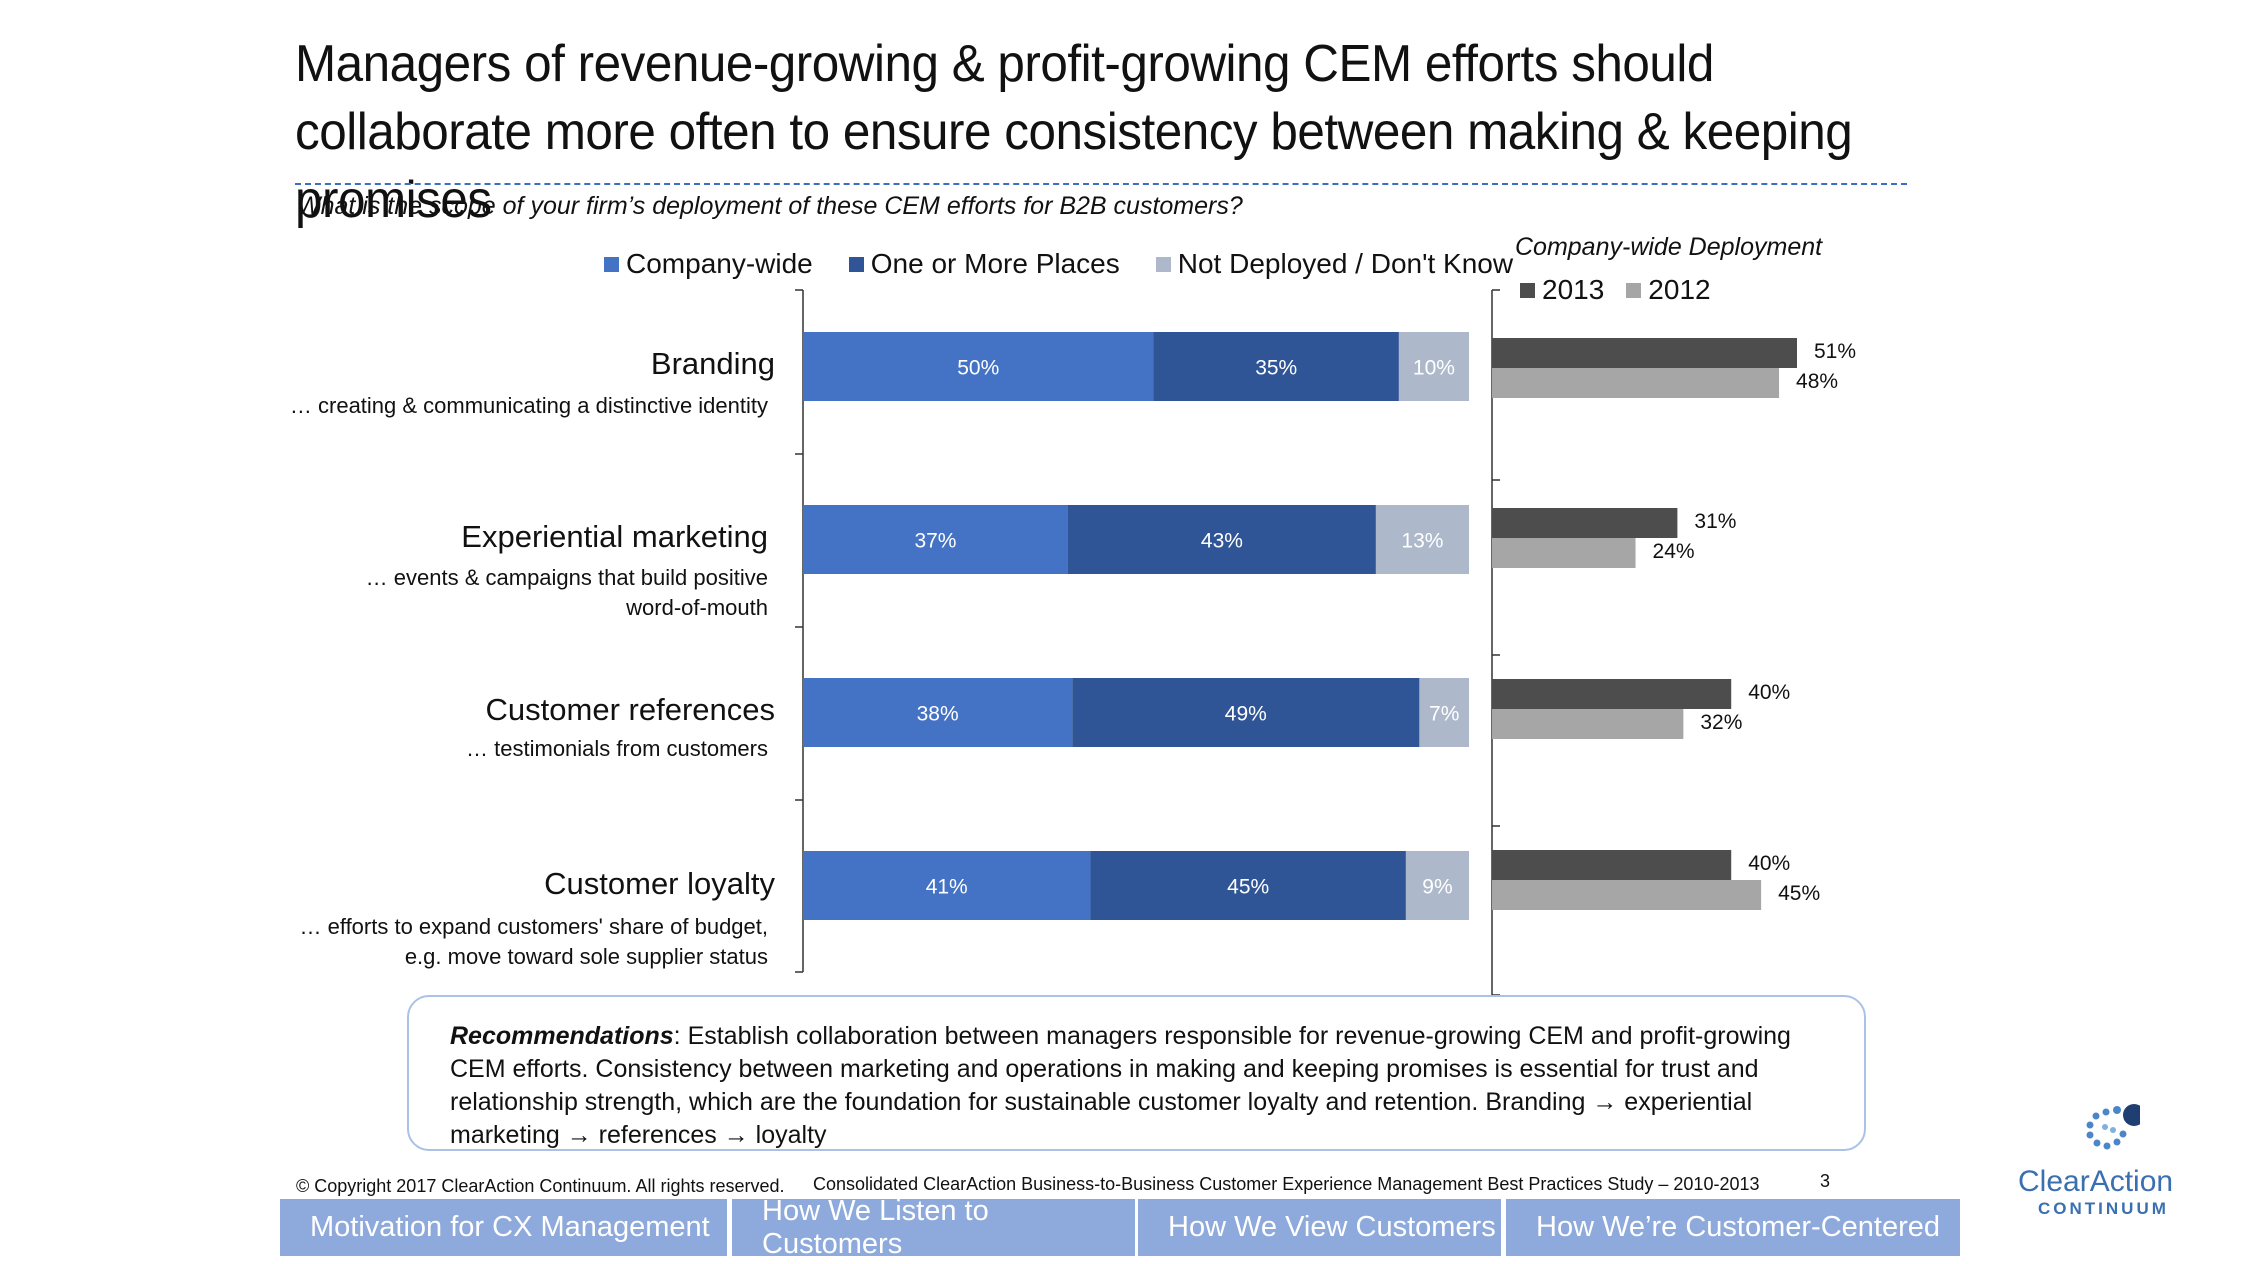 Image resolution: width=2244 pixels, height=1264 pixels. I want to click on bar-label: 48%, so click(1817, 381).